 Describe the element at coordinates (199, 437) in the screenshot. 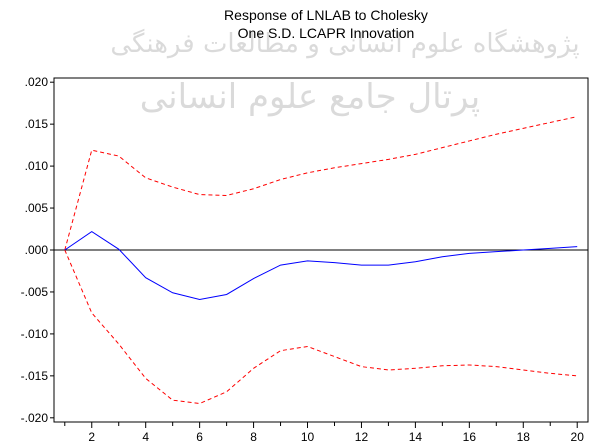

I see `x-tick-label: 6` at that location.